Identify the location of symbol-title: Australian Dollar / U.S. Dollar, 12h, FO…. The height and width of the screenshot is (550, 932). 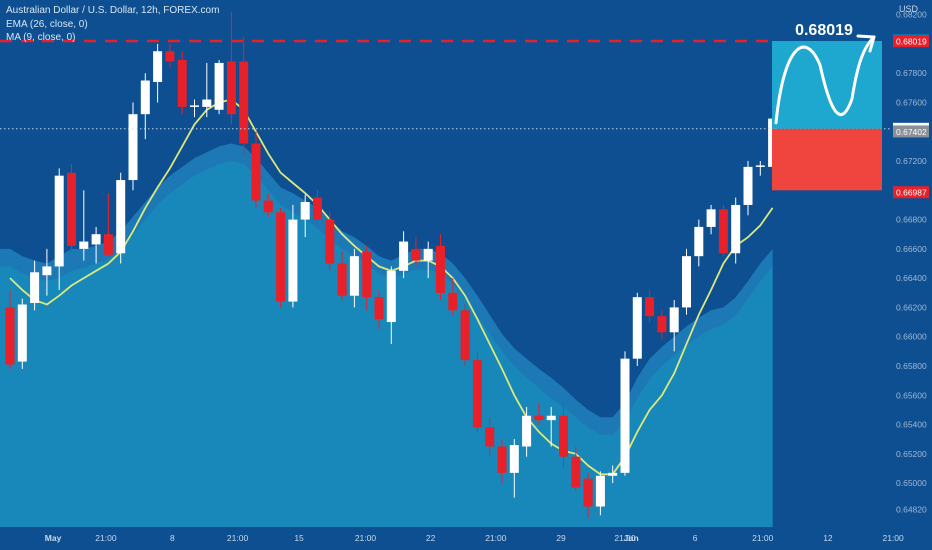
(113, 10).